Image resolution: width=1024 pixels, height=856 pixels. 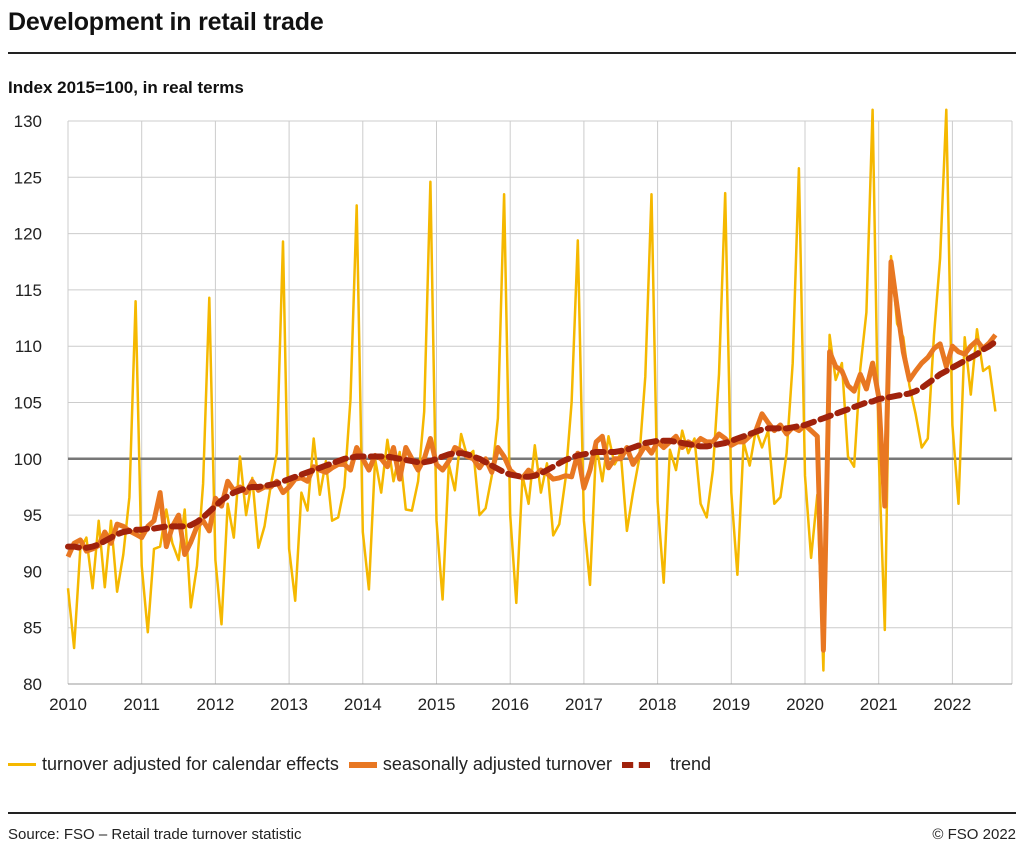 I want to click on x-tick-label: 2013, so click(x=289, y=704).